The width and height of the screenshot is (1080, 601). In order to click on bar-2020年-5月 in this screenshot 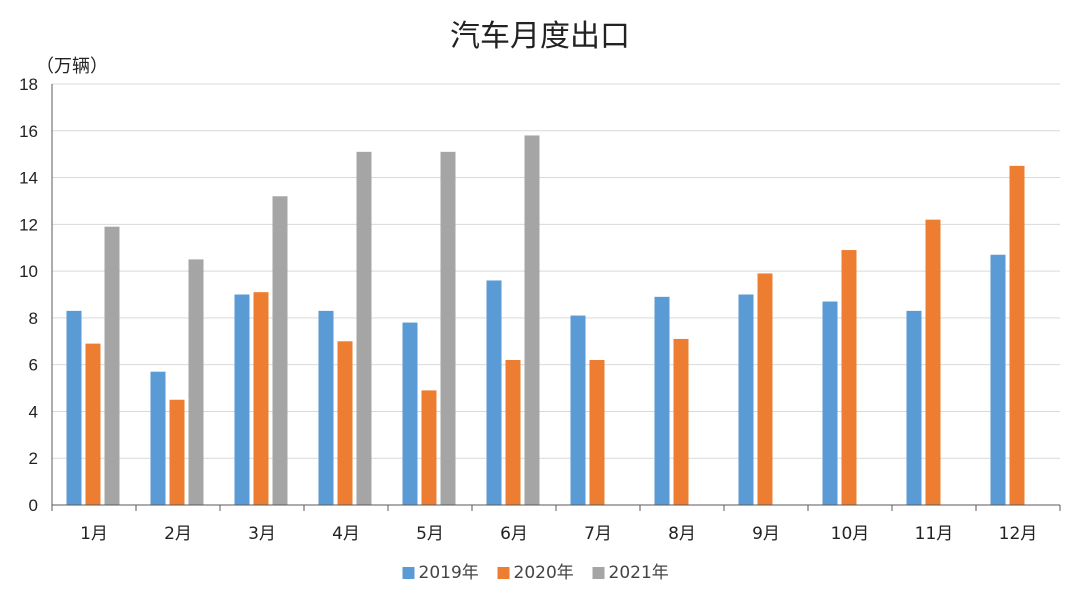, I will do `click(429, 447)`.